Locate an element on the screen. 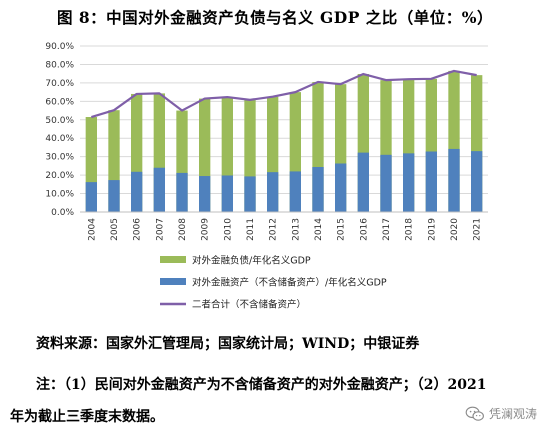 This screenshot has width=550, height=434. y-tick-label: 20.0% is located at coordinates (59, 176).